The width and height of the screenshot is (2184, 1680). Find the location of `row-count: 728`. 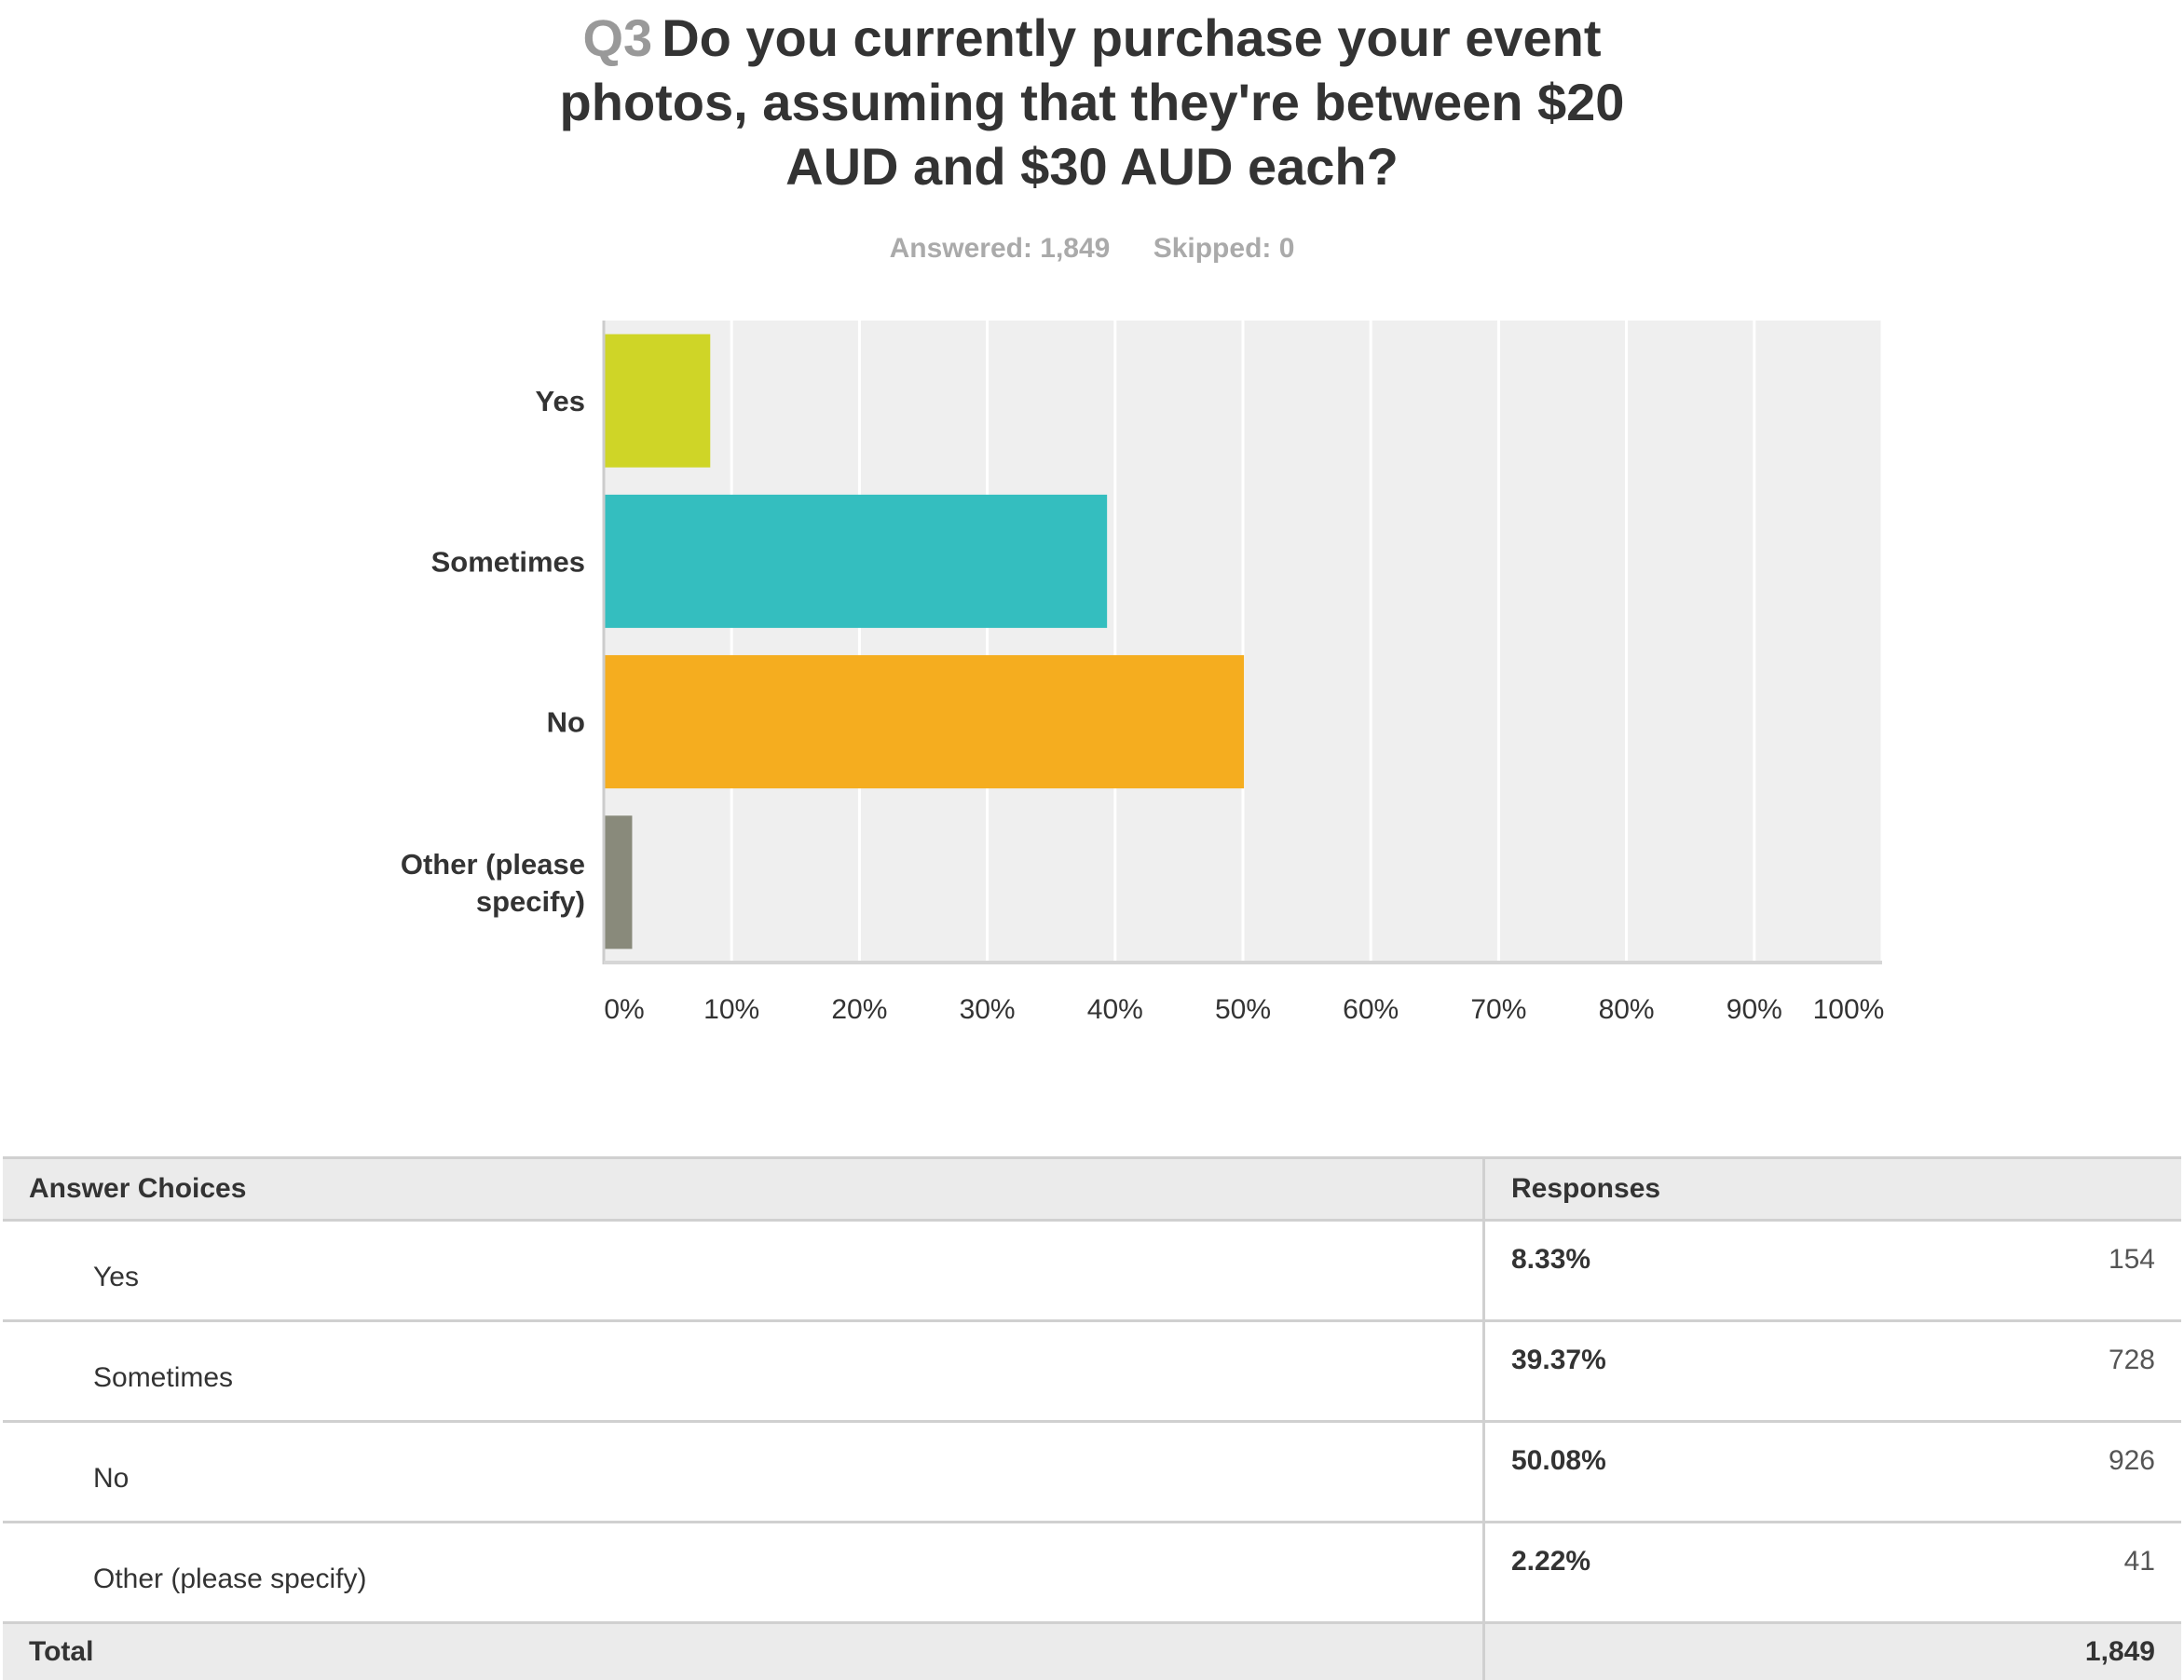

row-count: 728 is located at coordinates (2028, 1371).